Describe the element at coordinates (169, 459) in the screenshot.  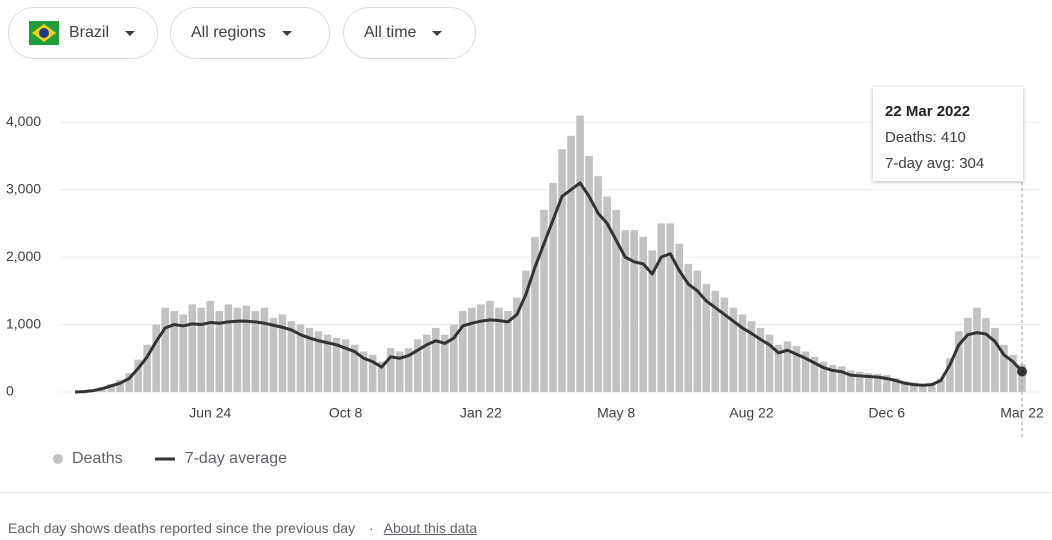
I see `legend: Deaths 7-day average` at that location.